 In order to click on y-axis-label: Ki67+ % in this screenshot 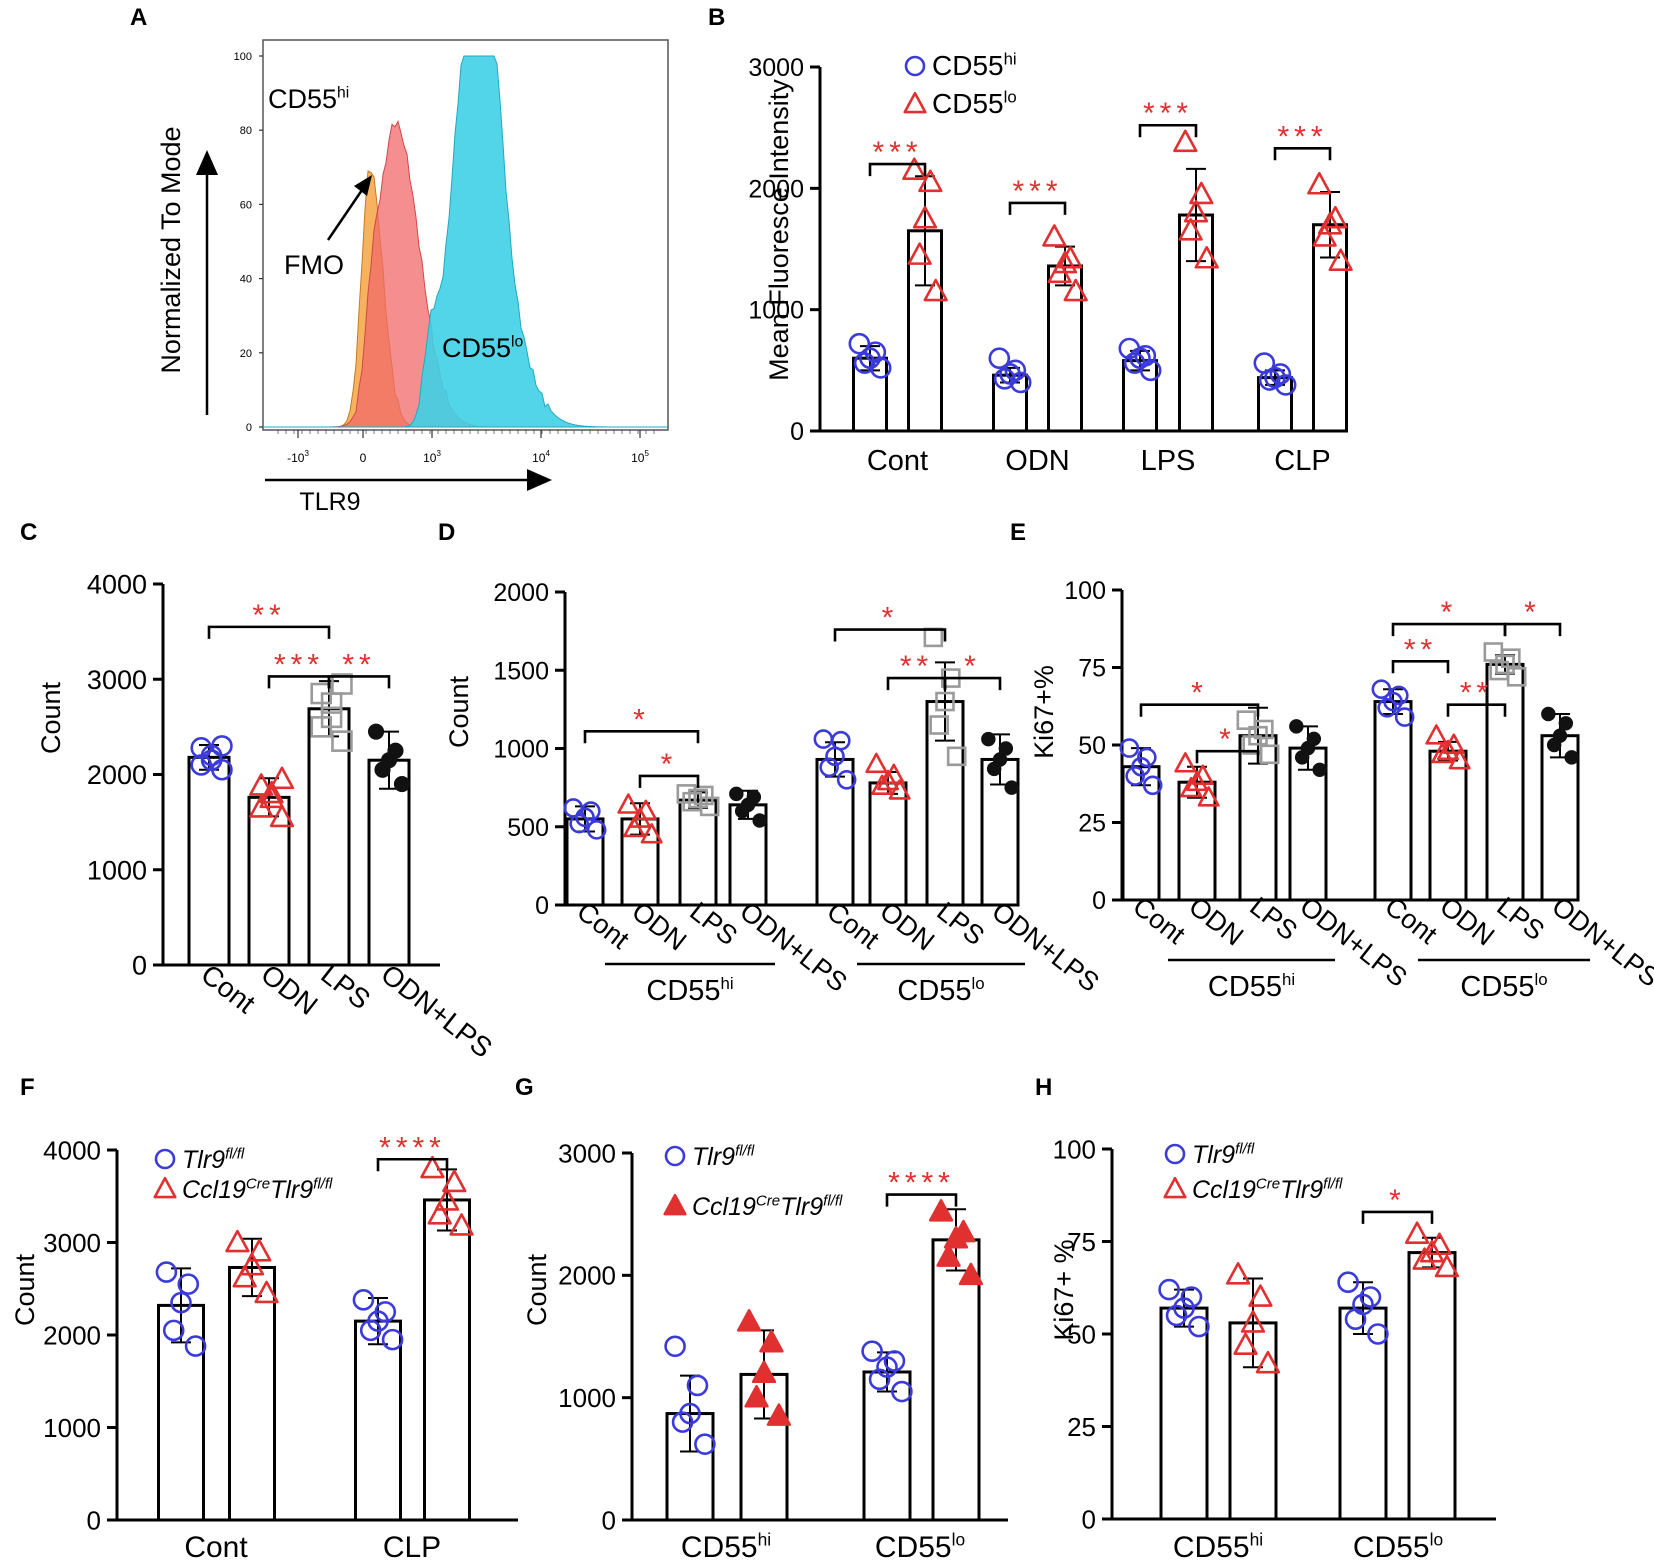, I will do `click(1064, 1289)`.